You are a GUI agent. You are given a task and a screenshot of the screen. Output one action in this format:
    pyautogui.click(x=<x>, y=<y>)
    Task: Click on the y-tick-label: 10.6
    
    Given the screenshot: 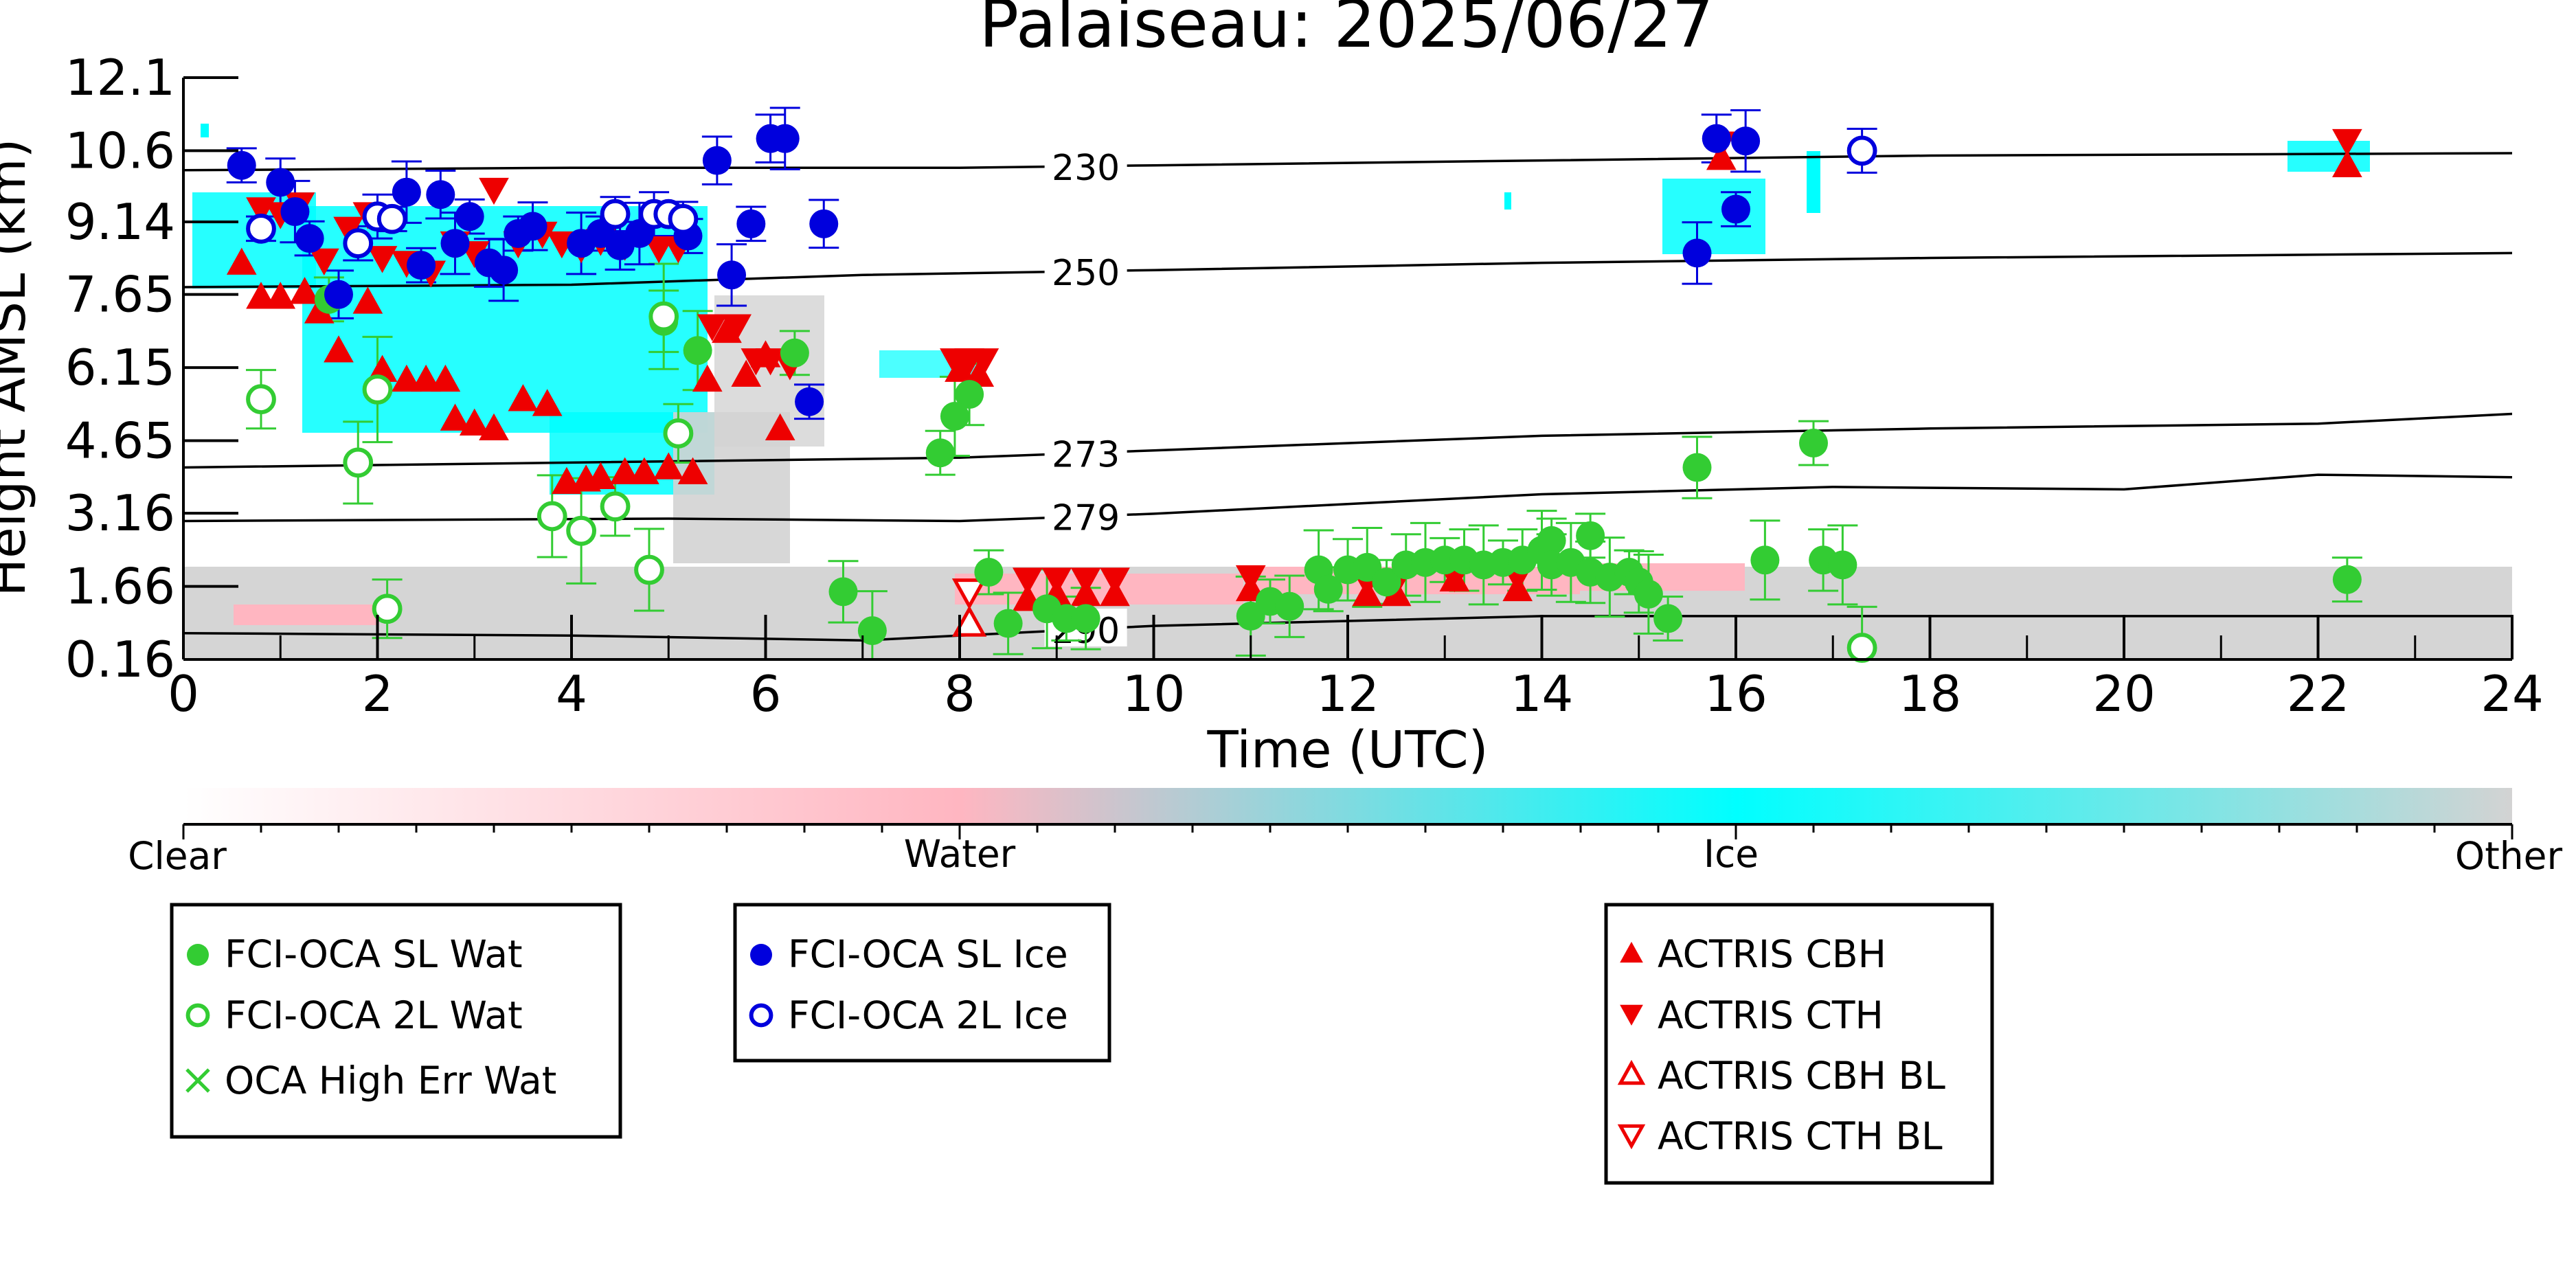 What is the action you would take?
    pyautogui.click(x=120, y=150)
    